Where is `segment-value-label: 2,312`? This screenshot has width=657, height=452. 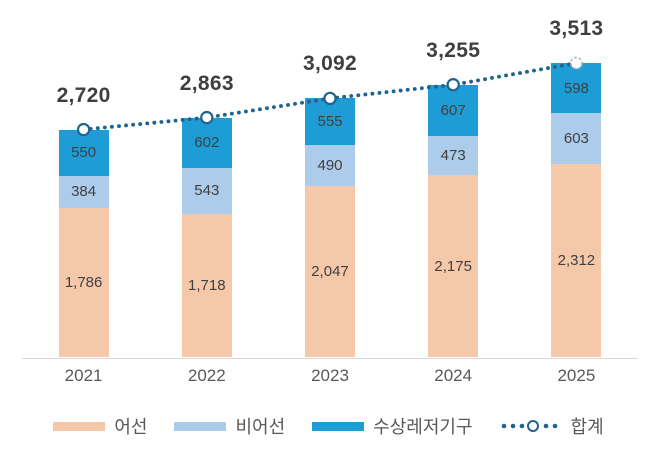 segment-value-label: 2,312 is located at coordinates (576, 261).